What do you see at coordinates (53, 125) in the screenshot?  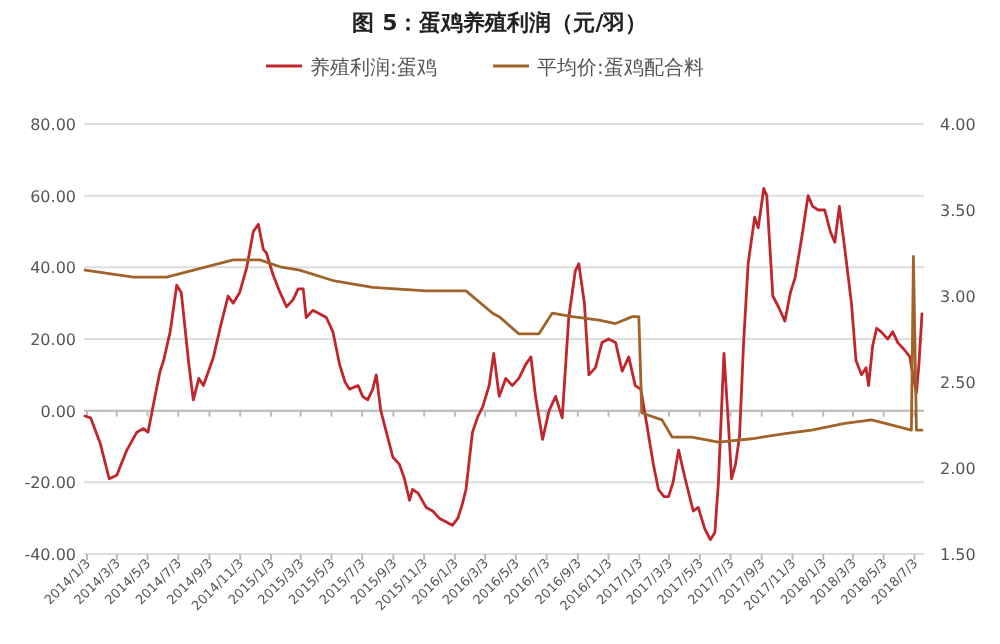 I see `y-tick-label: 80.00` at bounding box center [53, 125].